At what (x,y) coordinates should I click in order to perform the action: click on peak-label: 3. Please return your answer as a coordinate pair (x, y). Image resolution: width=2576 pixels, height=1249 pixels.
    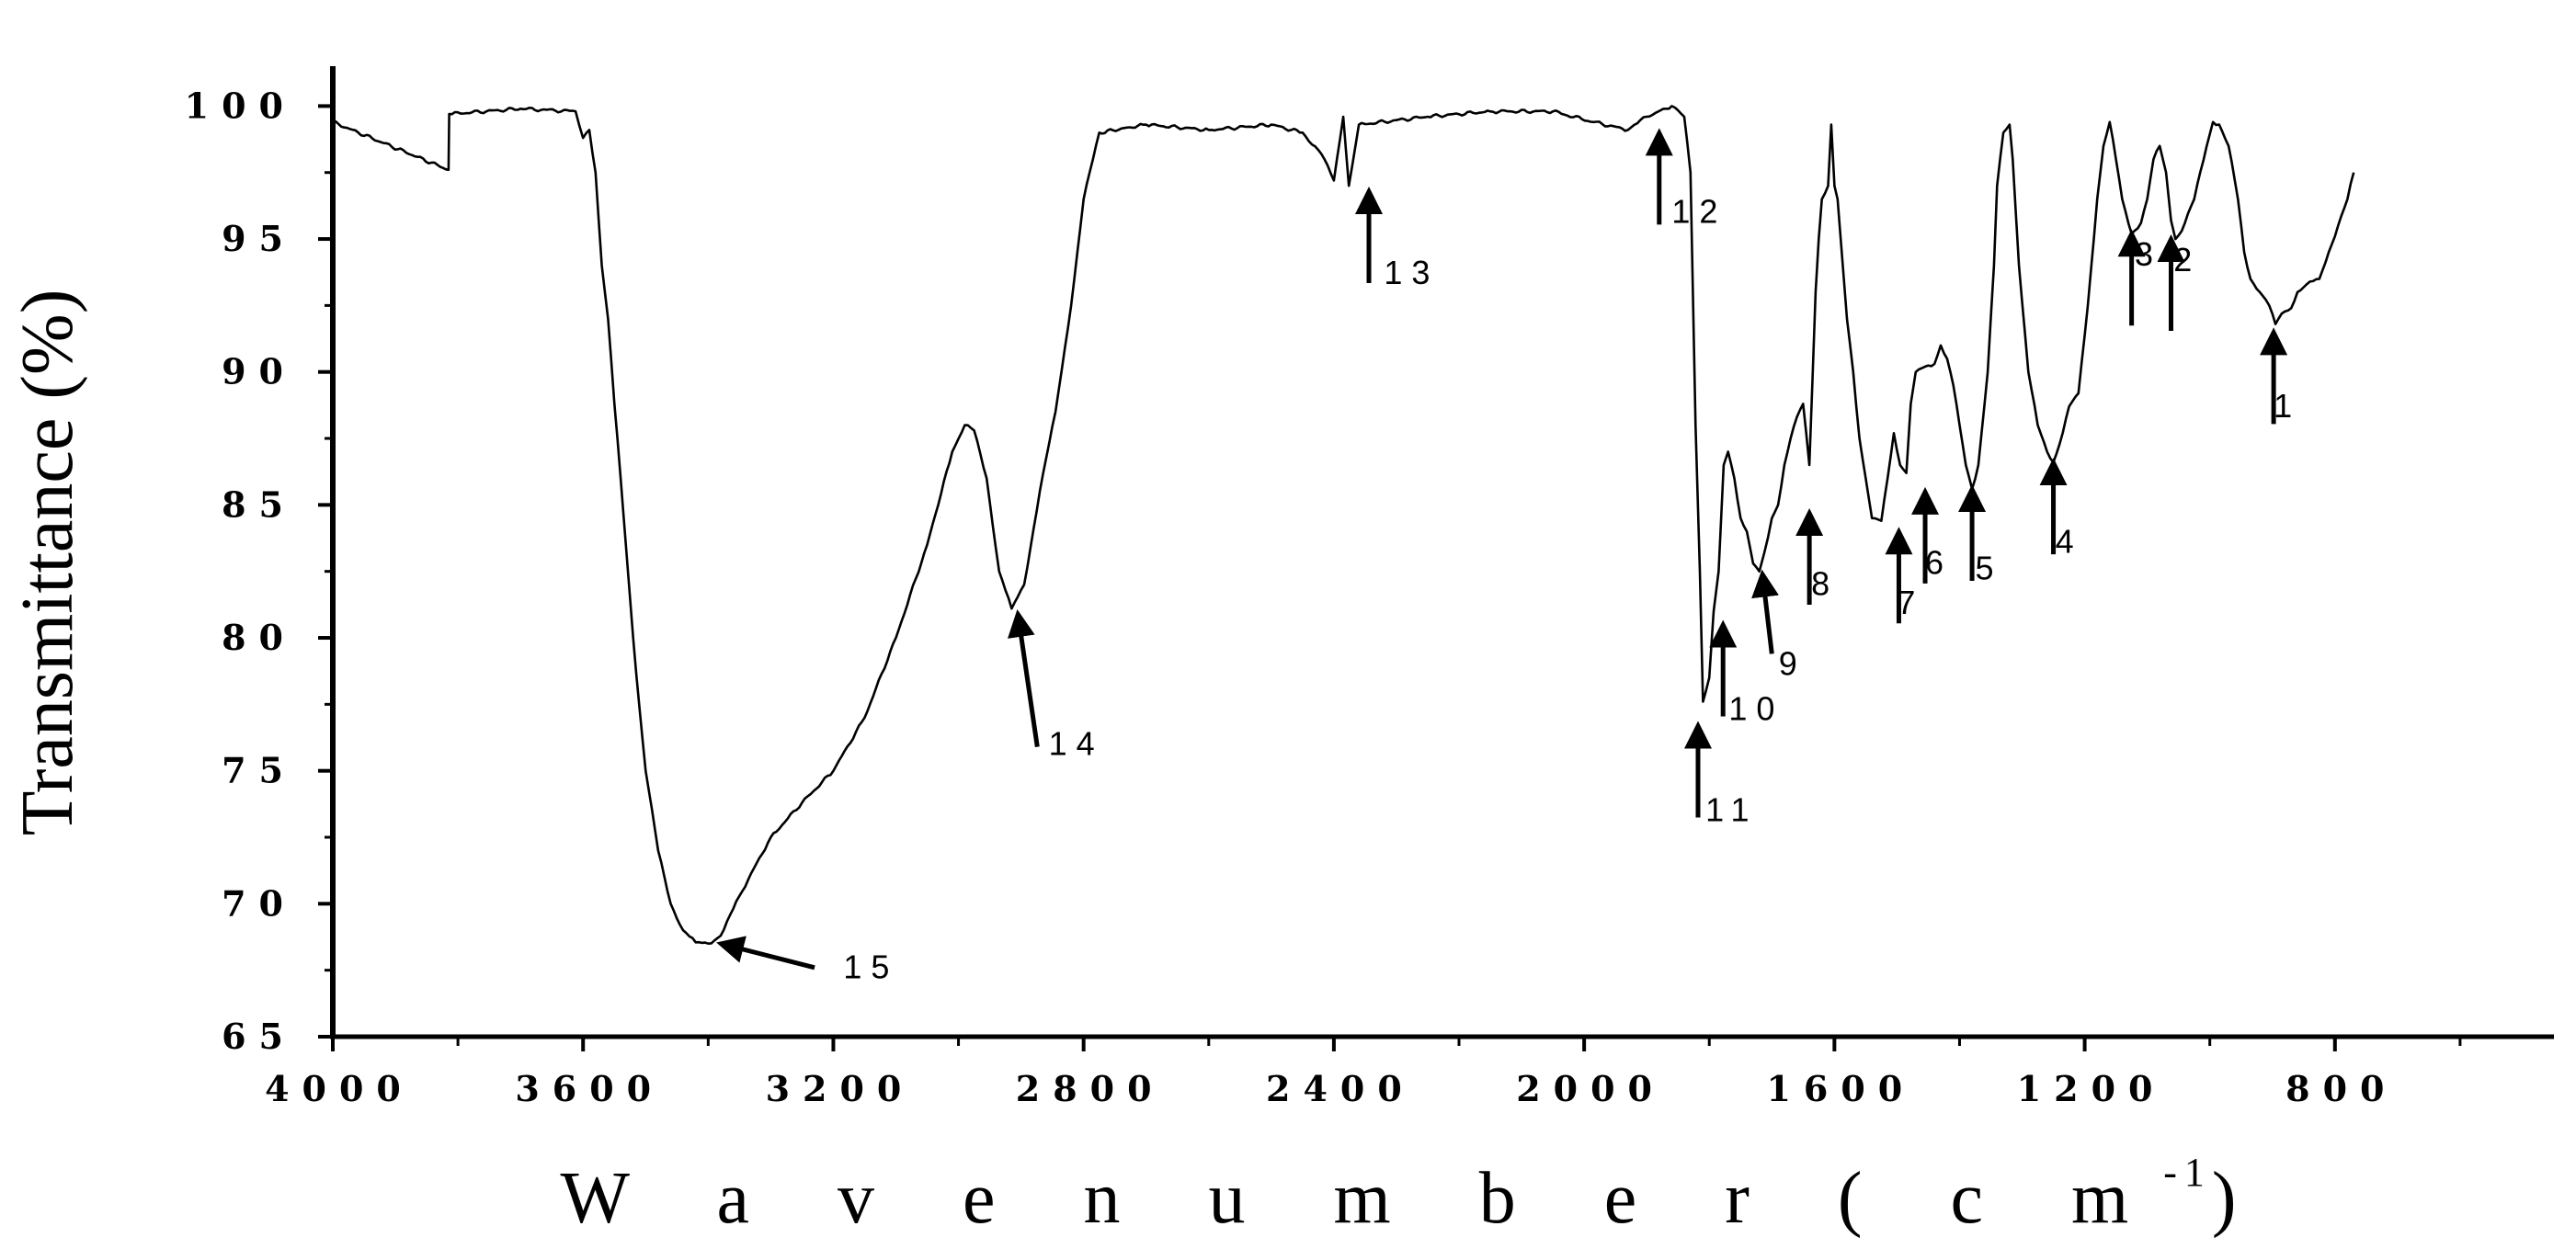
    Looking at the image, I should click on (2148, 254).